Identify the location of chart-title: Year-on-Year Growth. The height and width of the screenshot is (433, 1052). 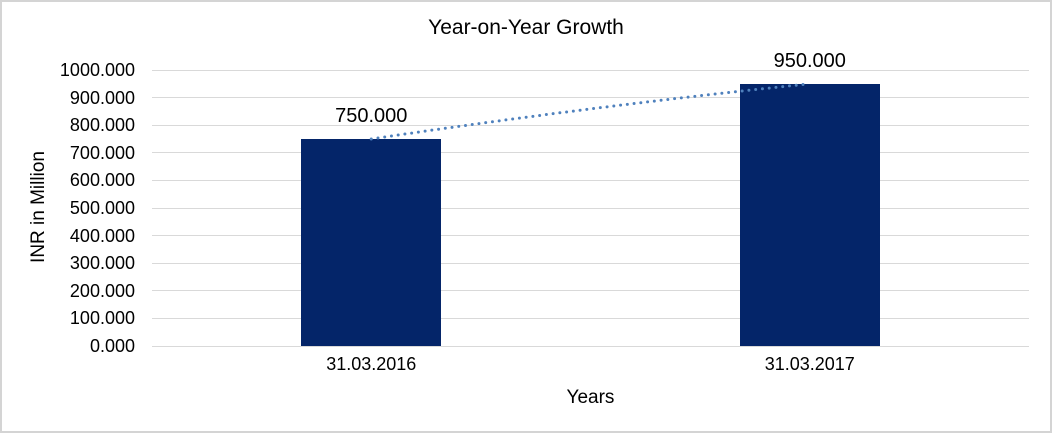
(526, 27).